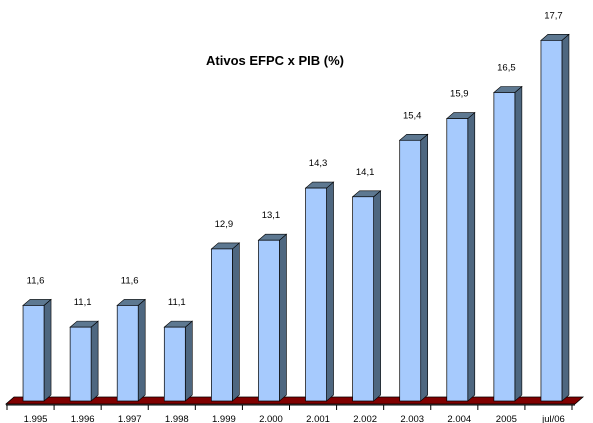 This screenshot has height=423, width=593. I want to click on bar-2.001, so click(319, 291).